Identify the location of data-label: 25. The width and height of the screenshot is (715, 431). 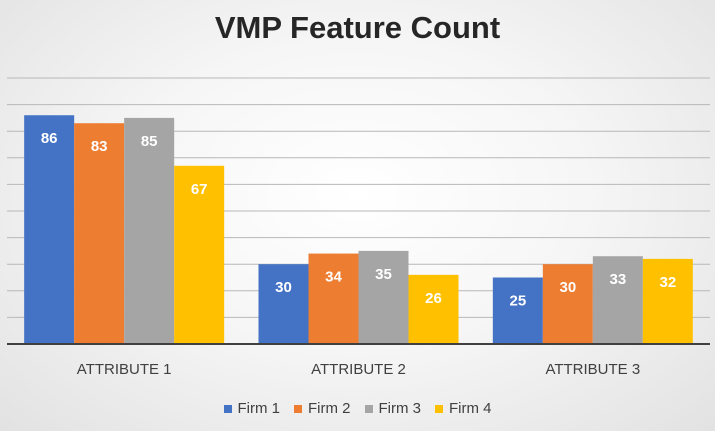
(517, 301).